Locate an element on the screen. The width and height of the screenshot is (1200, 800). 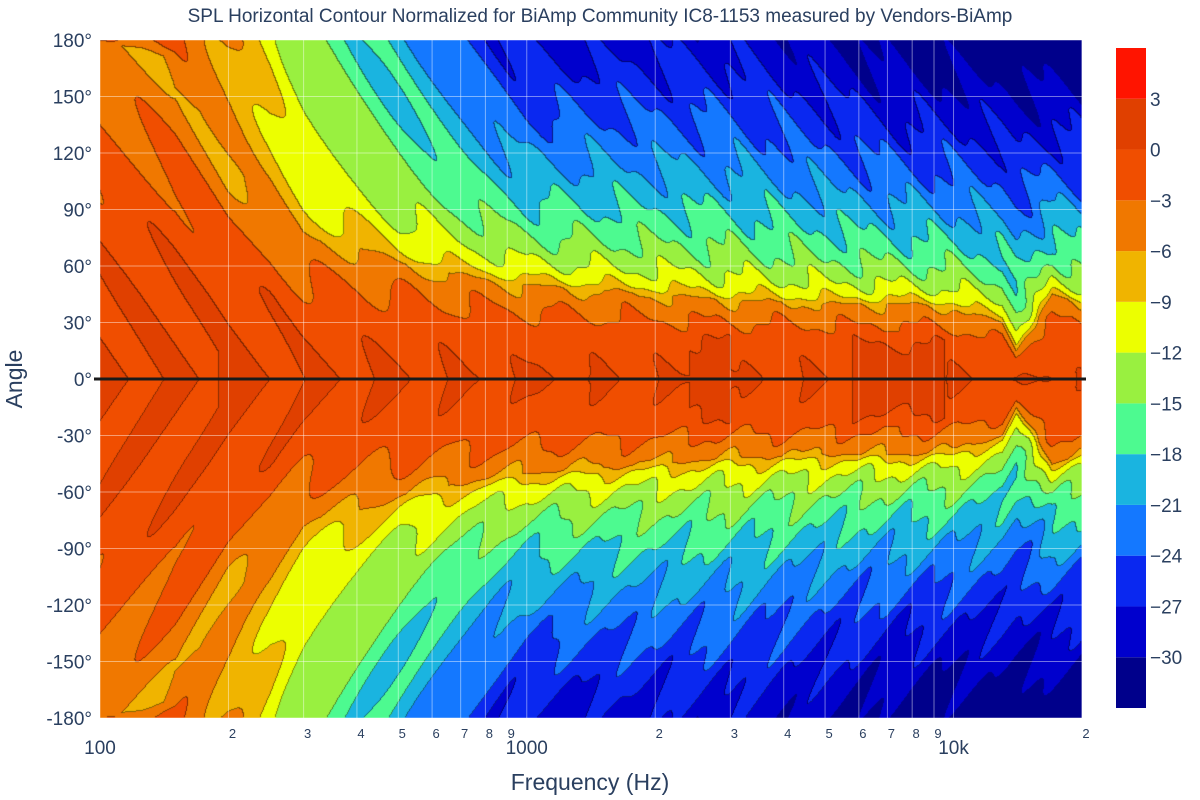
colorbar-tick-label: −12 is located at coordinates (1166, 354).